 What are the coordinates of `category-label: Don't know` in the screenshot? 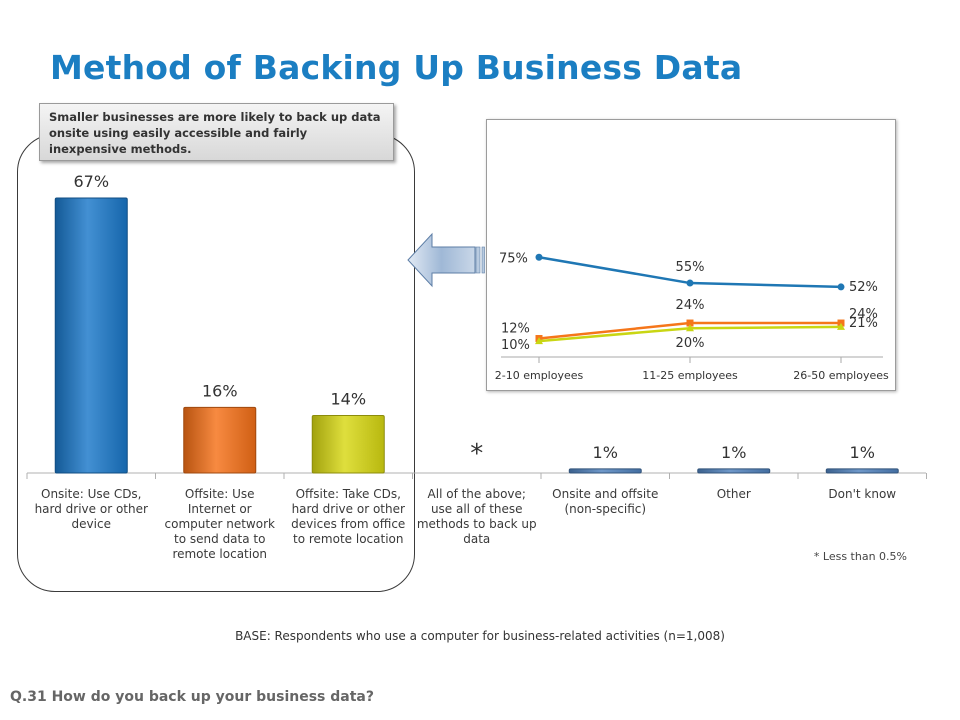 It's located at (862, 494).